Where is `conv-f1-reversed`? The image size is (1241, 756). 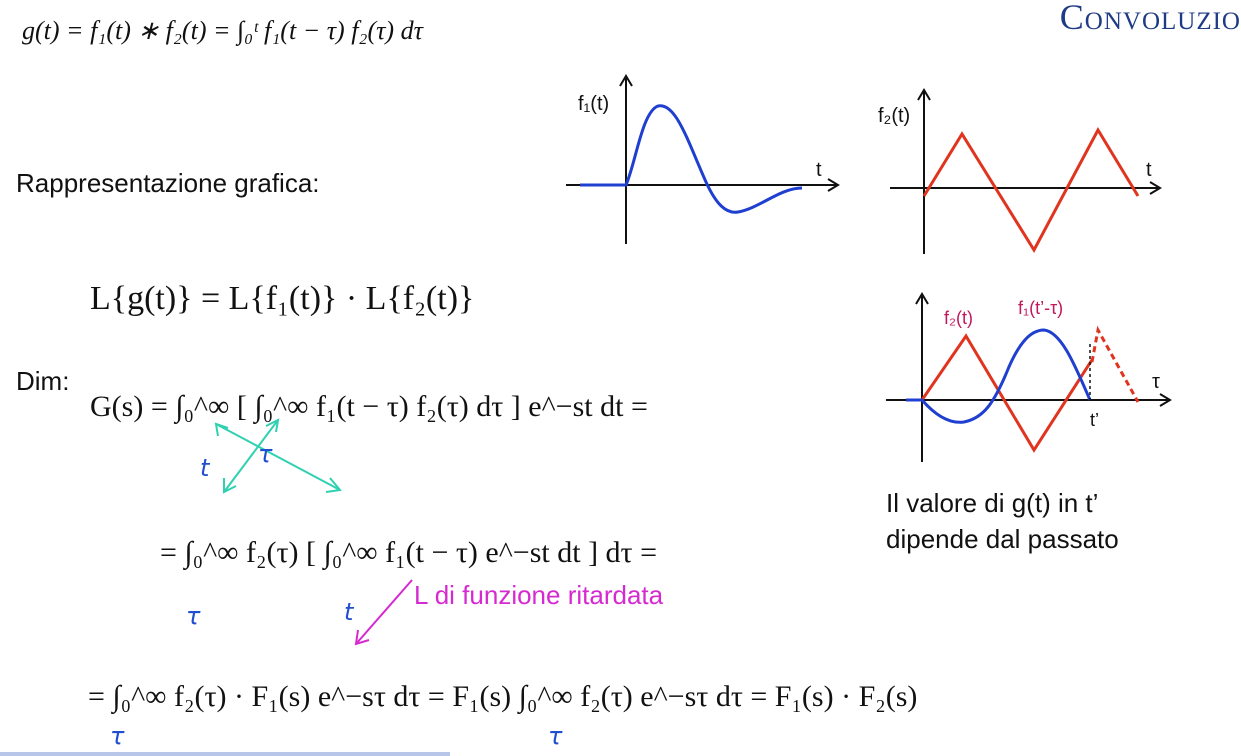 conv-f1-reversed is located at coordinates (999, 376).